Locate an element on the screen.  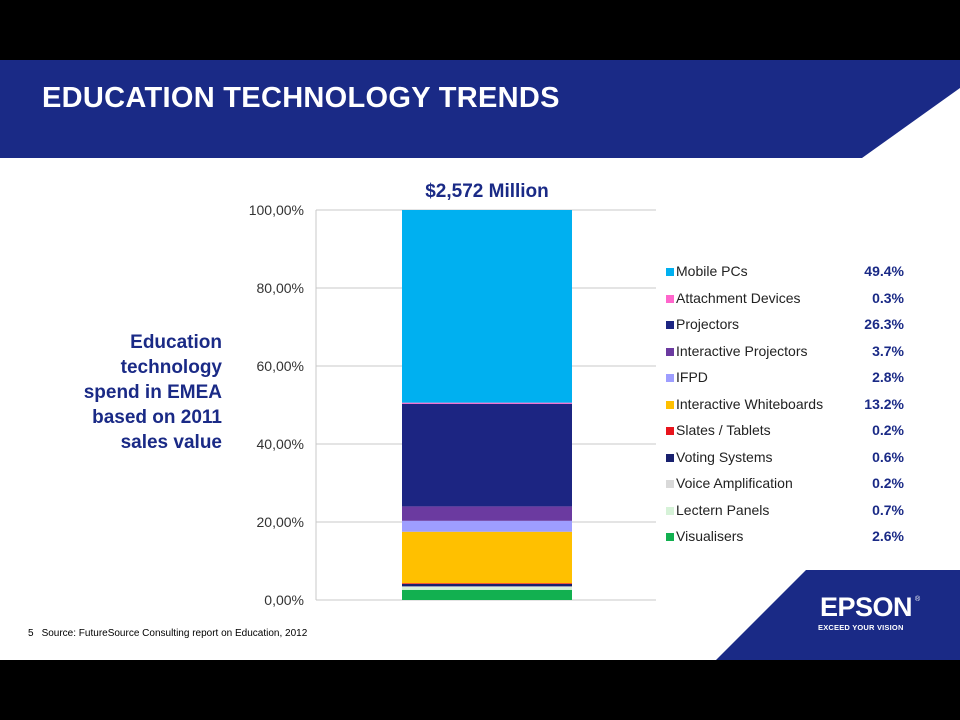
legend-label: Interactive Projectors is located at coordinates (742, 350).